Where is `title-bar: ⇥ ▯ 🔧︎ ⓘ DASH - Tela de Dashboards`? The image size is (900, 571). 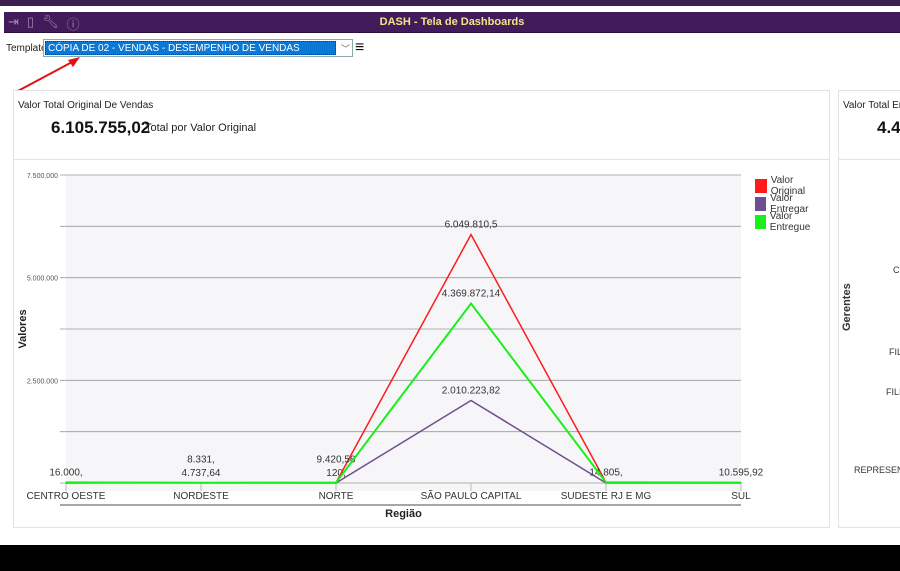
title-bar: ⇥ ▯ 🔧︎ ⓘ DASH - Tela de Dashboards is located at coordinates (452, 22).